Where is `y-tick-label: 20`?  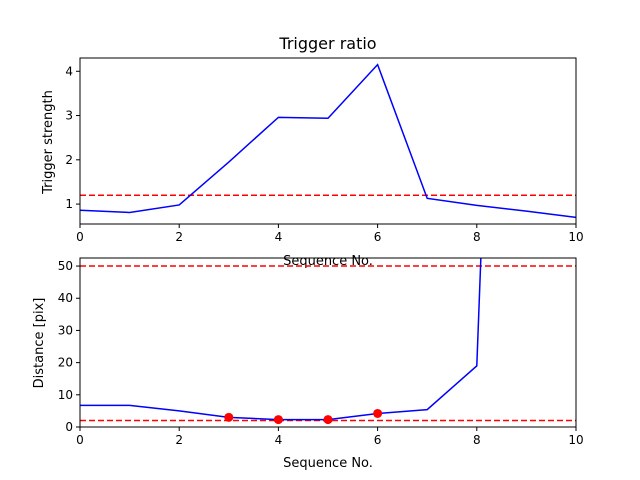
y-tick-label: 20 is located at coordinates (65, 363).